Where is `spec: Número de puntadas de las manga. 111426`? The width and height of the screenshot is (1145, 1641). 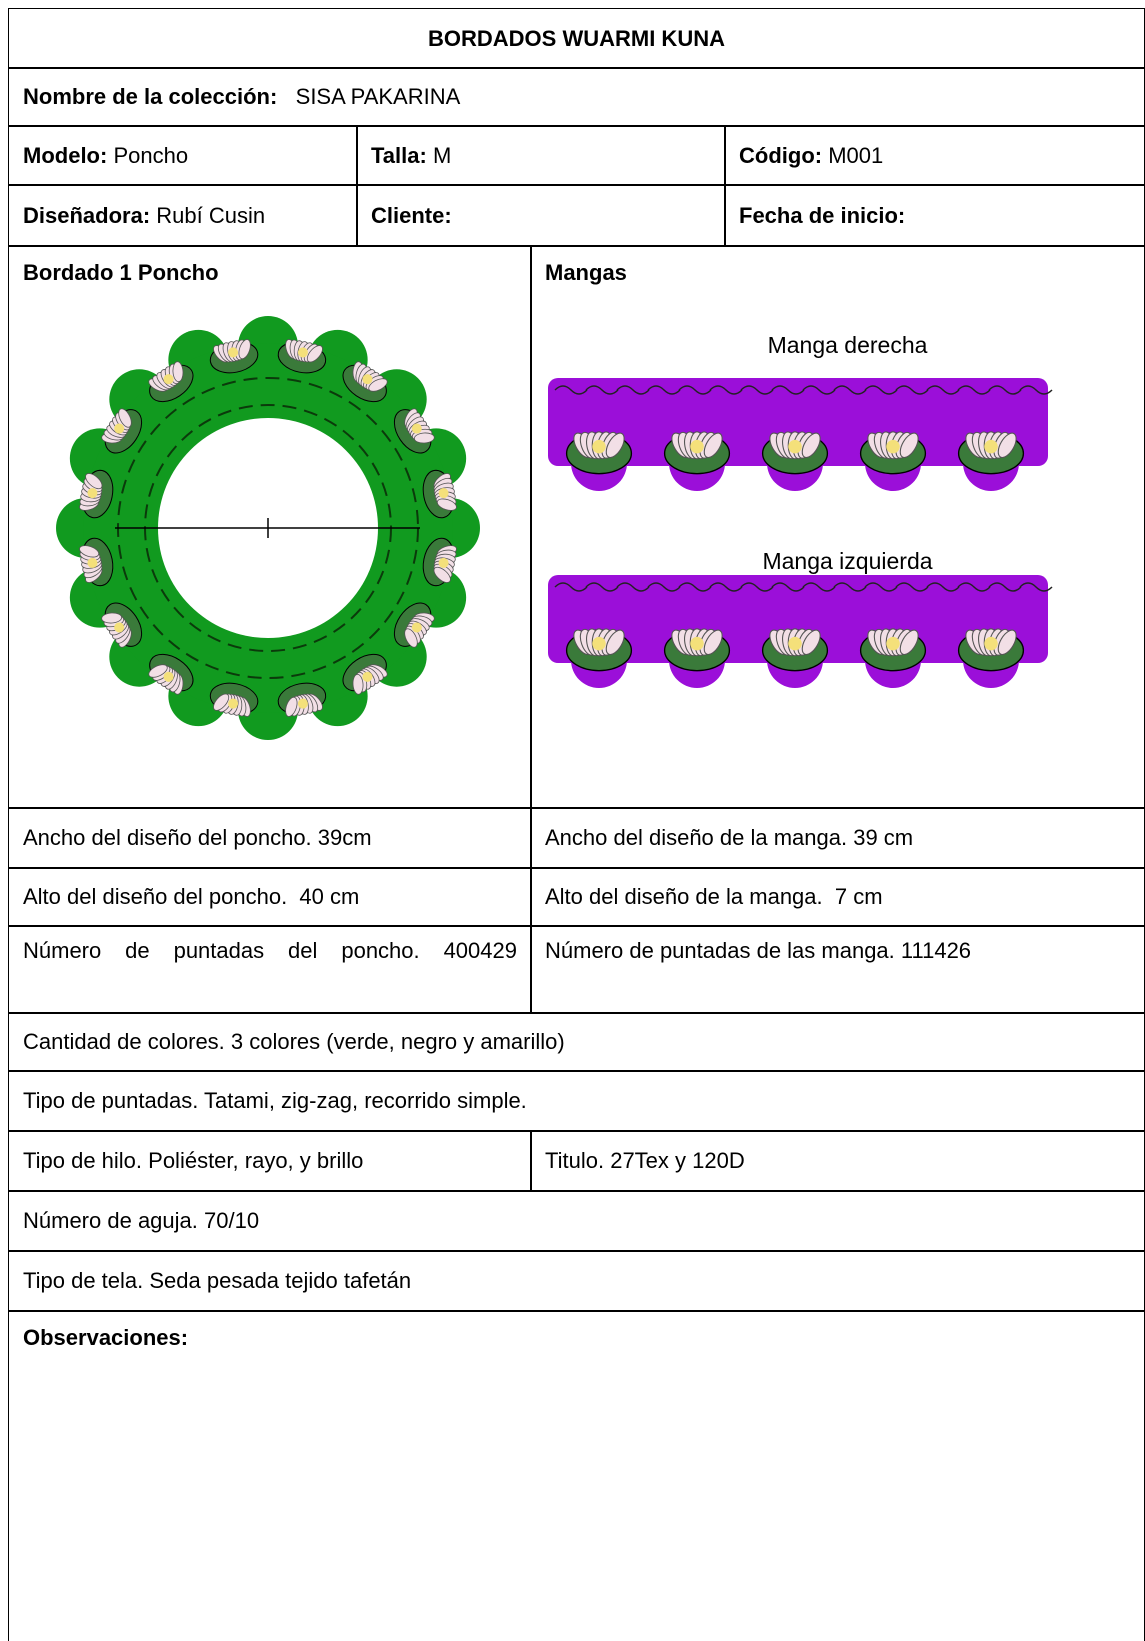
spec: Número de puntadas de las manga. 111426 is located at coordinates (758, 950).